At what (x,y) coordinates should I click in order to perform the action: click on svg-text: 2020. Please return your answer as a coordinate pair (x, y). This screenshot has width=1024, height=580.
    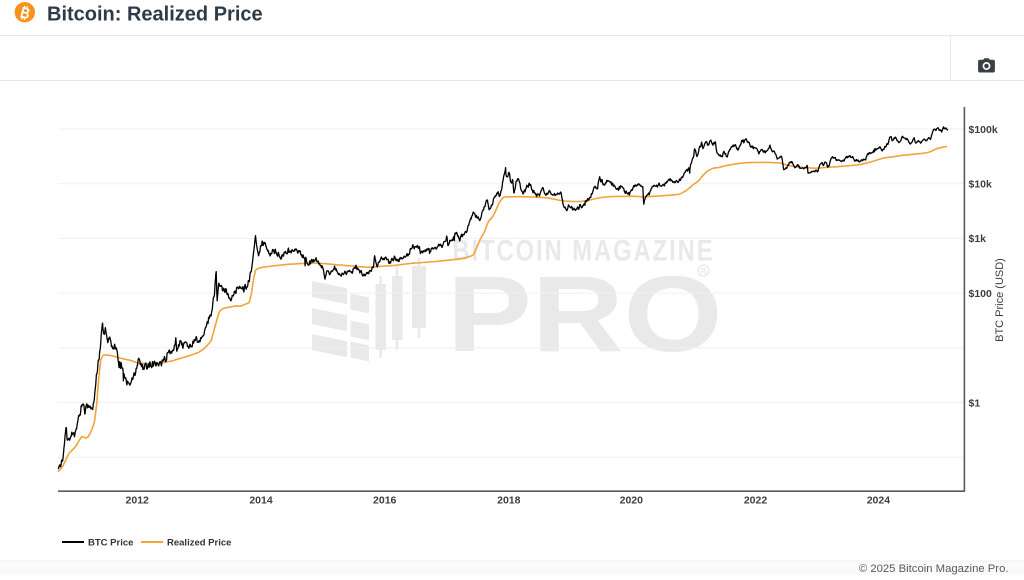
    Looking at the image, I should click on (632, 501).